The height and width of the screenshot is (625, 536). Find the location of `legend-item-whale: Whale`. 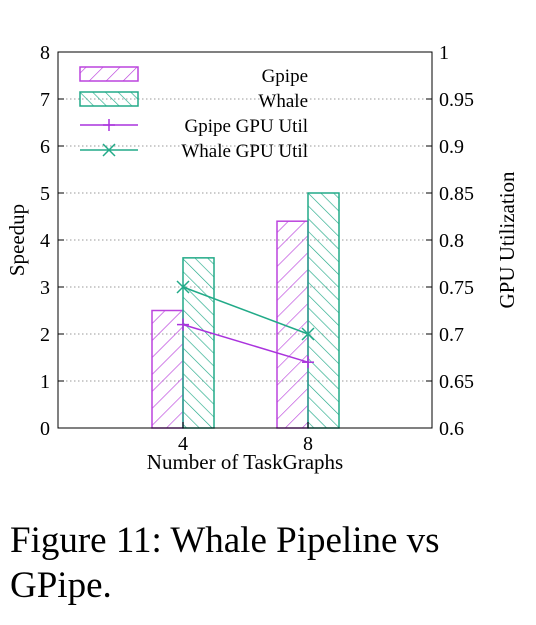

legend-item-whale: Whale is located at coordinates (193, 101).